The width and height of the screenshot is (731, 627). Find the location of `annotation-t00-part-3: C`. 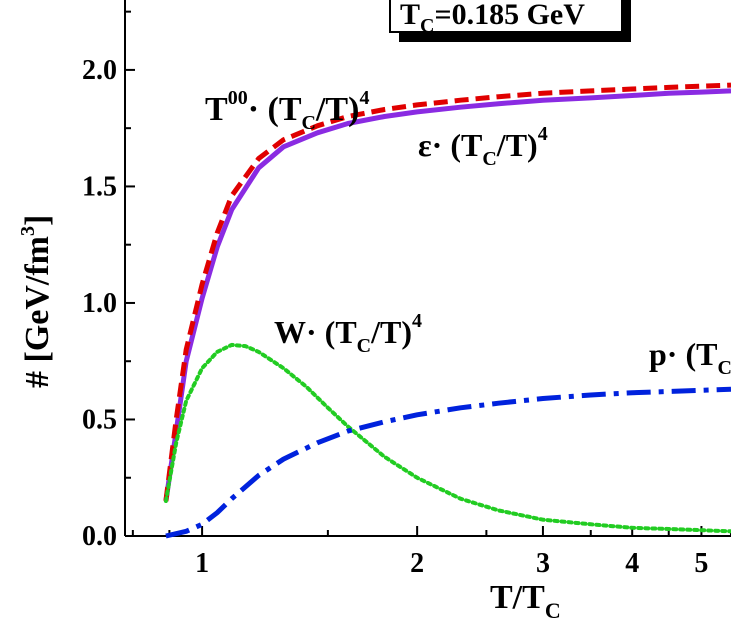

annotation-t00-part-3: C is located at coordinates (309, 123).